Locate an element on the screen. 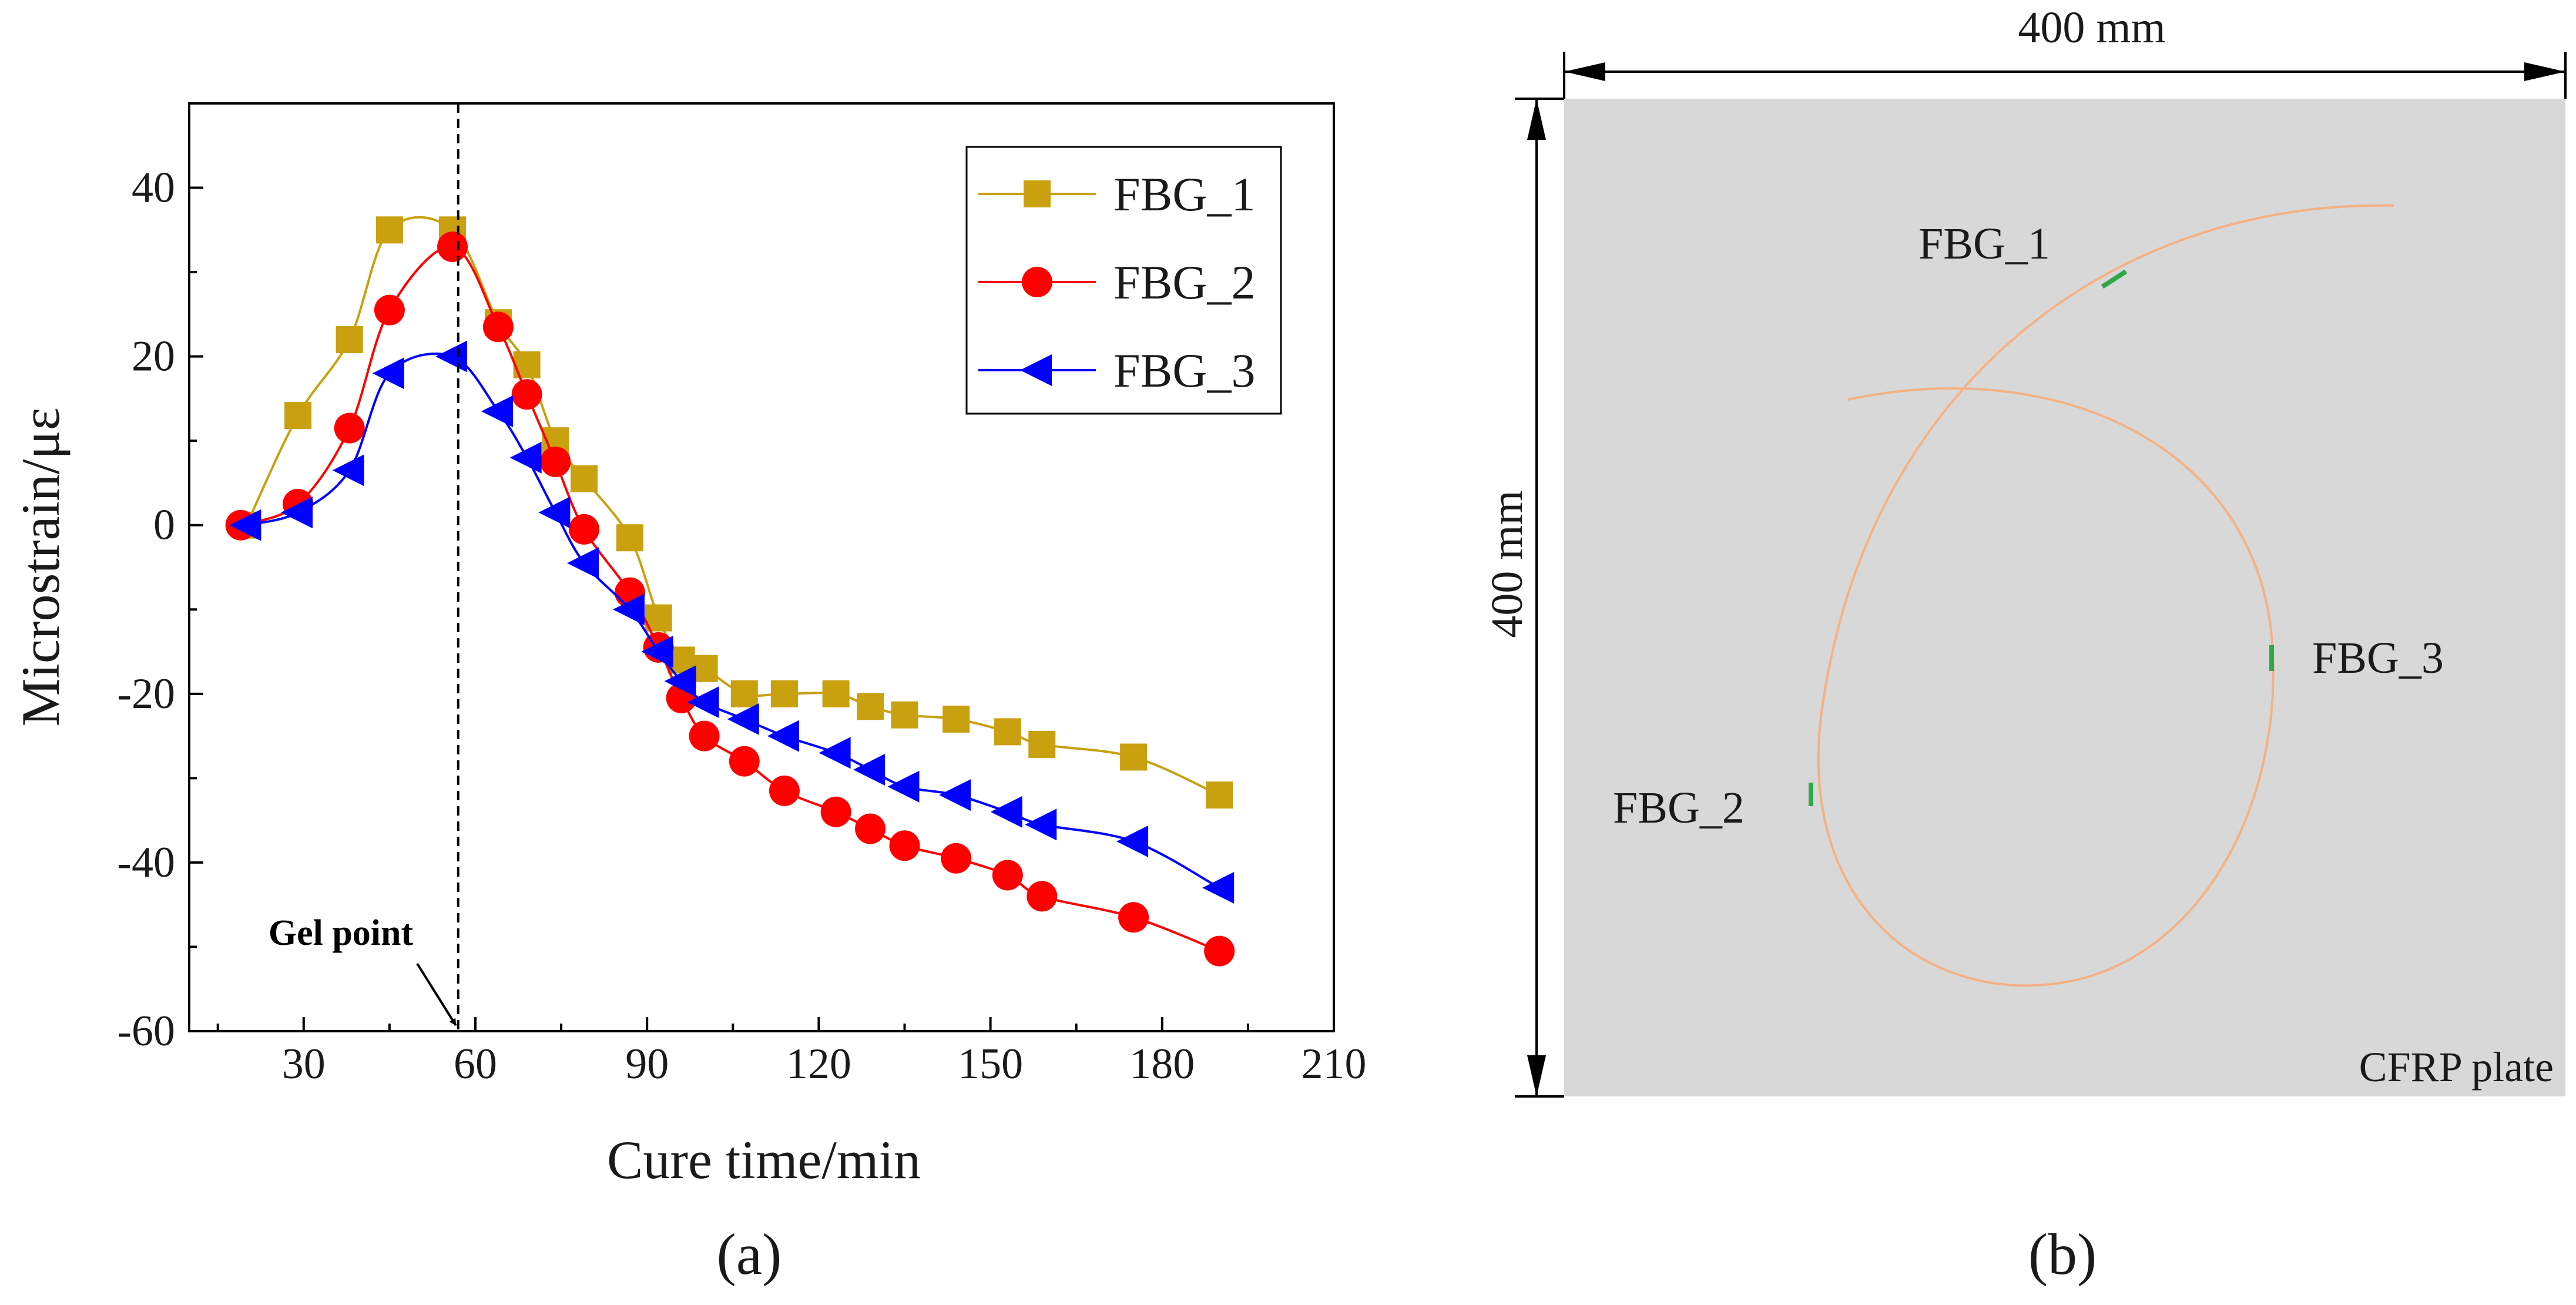 The image size is (2576, 1305). width-arrow-right-icon is located at coordinates (2544, 71).